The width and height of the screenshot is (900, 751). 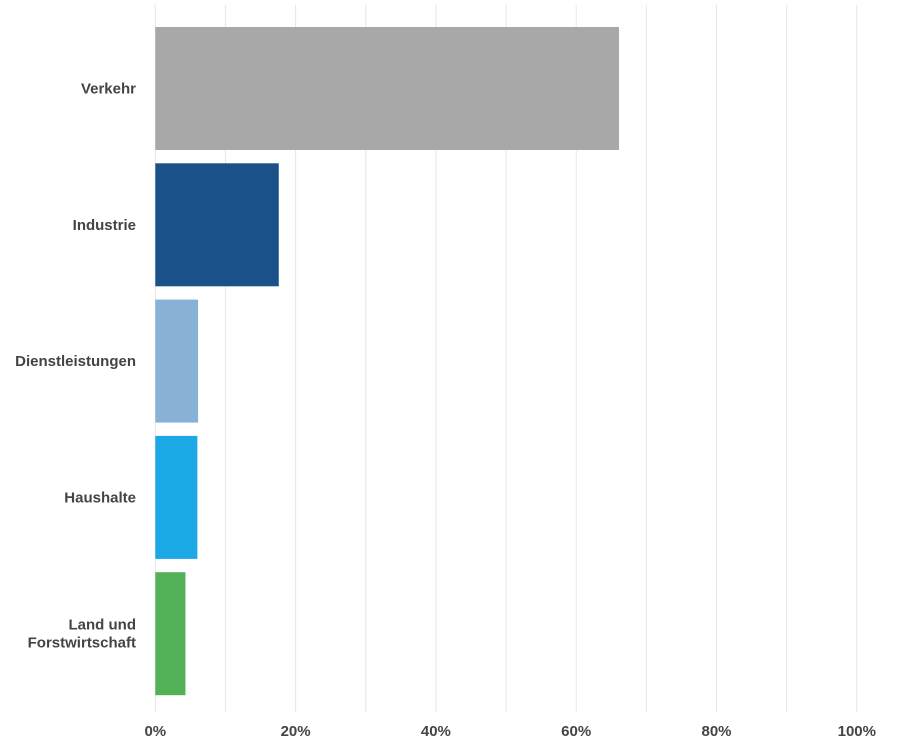 I want to click on category-label: Industrie, so click(x=104, y=225).